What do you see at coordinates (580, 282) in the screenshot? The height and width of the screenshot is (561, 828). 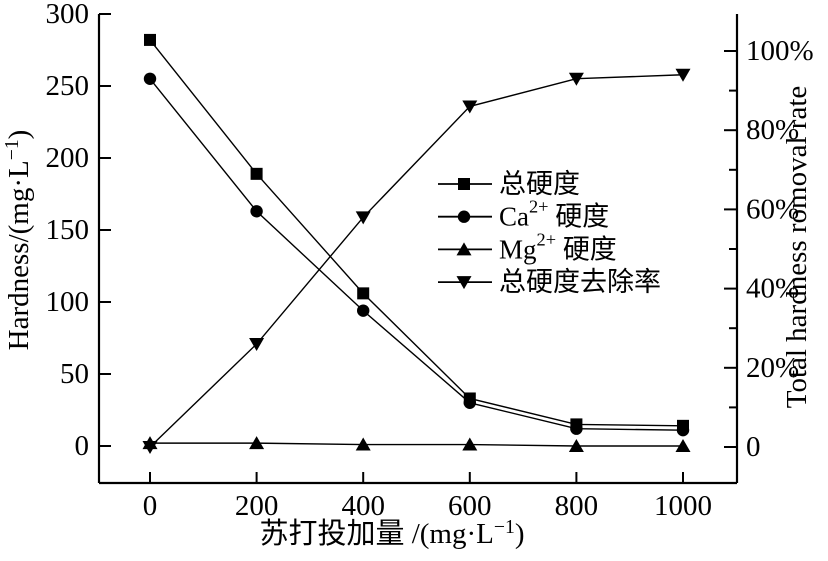 I see `legend-label: 总硬度去除率` at bounding box center [580, 282].